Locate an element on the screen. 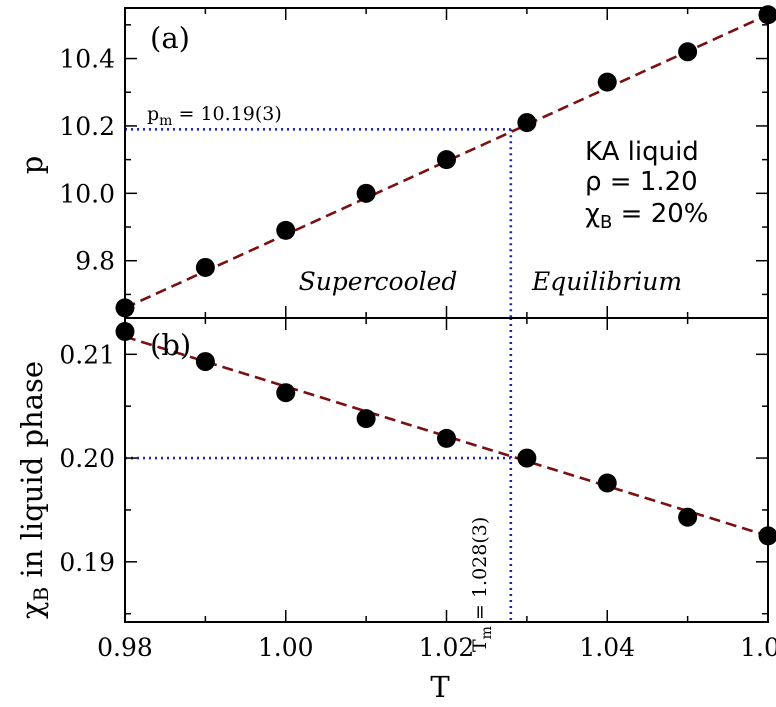 The width and height of the screenshot is (776, 707). x-tick-label-2: 1.02 is located at coordinates (447, 647).